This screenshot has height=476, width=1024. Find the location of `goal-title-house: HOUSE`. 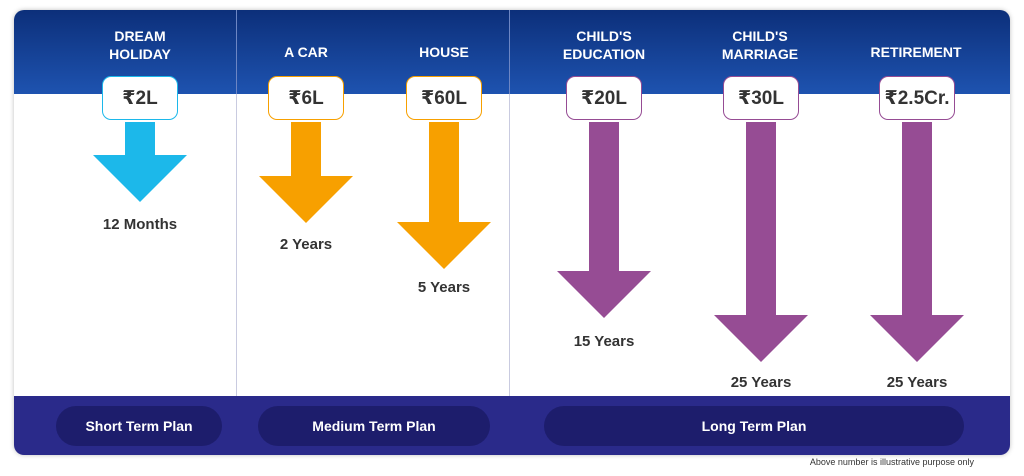

goal-title-house: HOUSE is located at coordinates (444, 52).